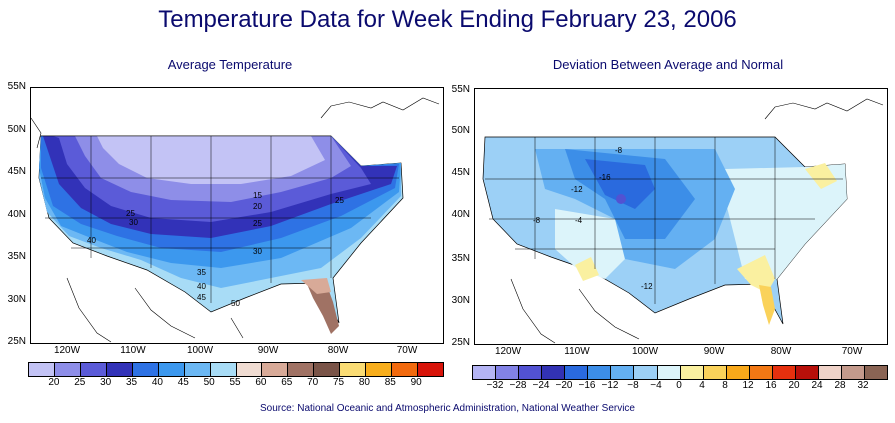  Describe the element at coordinates (133, 350) in the screenshot. I see `lon-label-110w: 110W` at that location.